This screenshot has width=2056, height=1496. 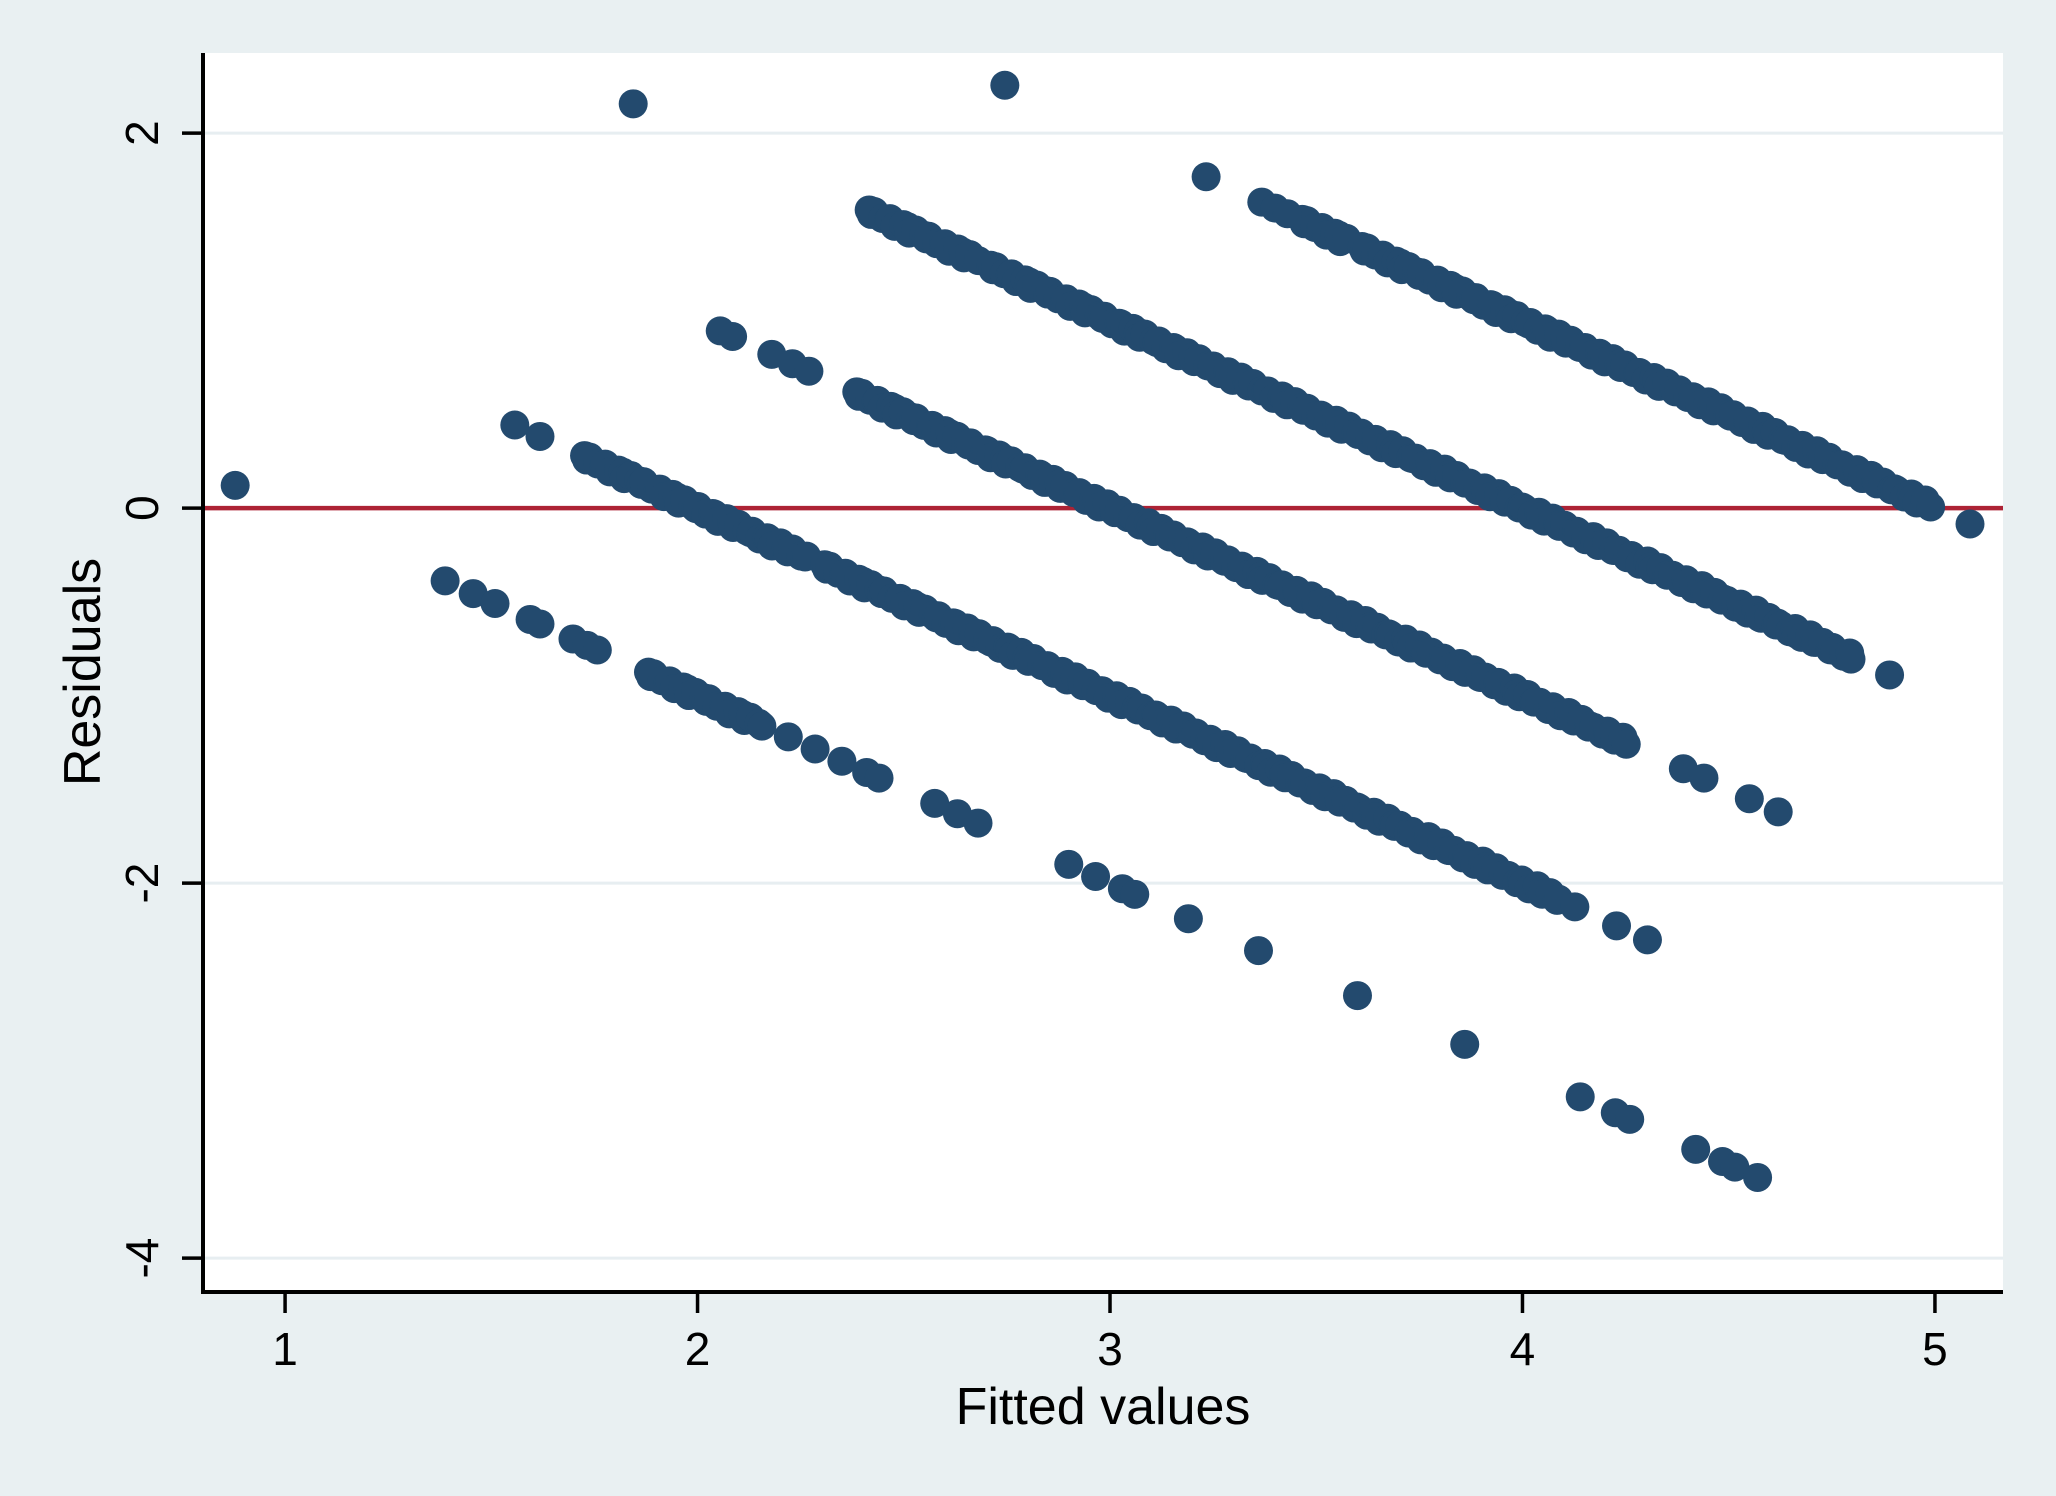 What do you see at coordinates (1103, 1407) in the screenshot?
I see `x-axis-title: Fitted values` at bounding box center [1103, 1407].